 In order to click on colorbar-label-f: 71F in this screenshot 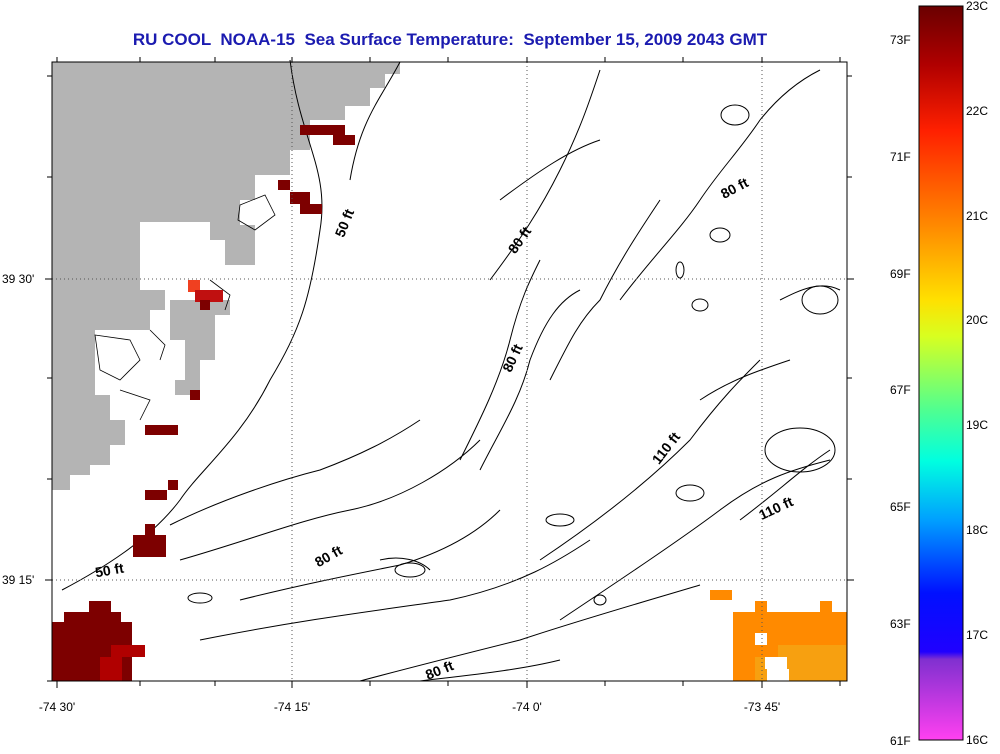, I will do `click(900, 157)`.